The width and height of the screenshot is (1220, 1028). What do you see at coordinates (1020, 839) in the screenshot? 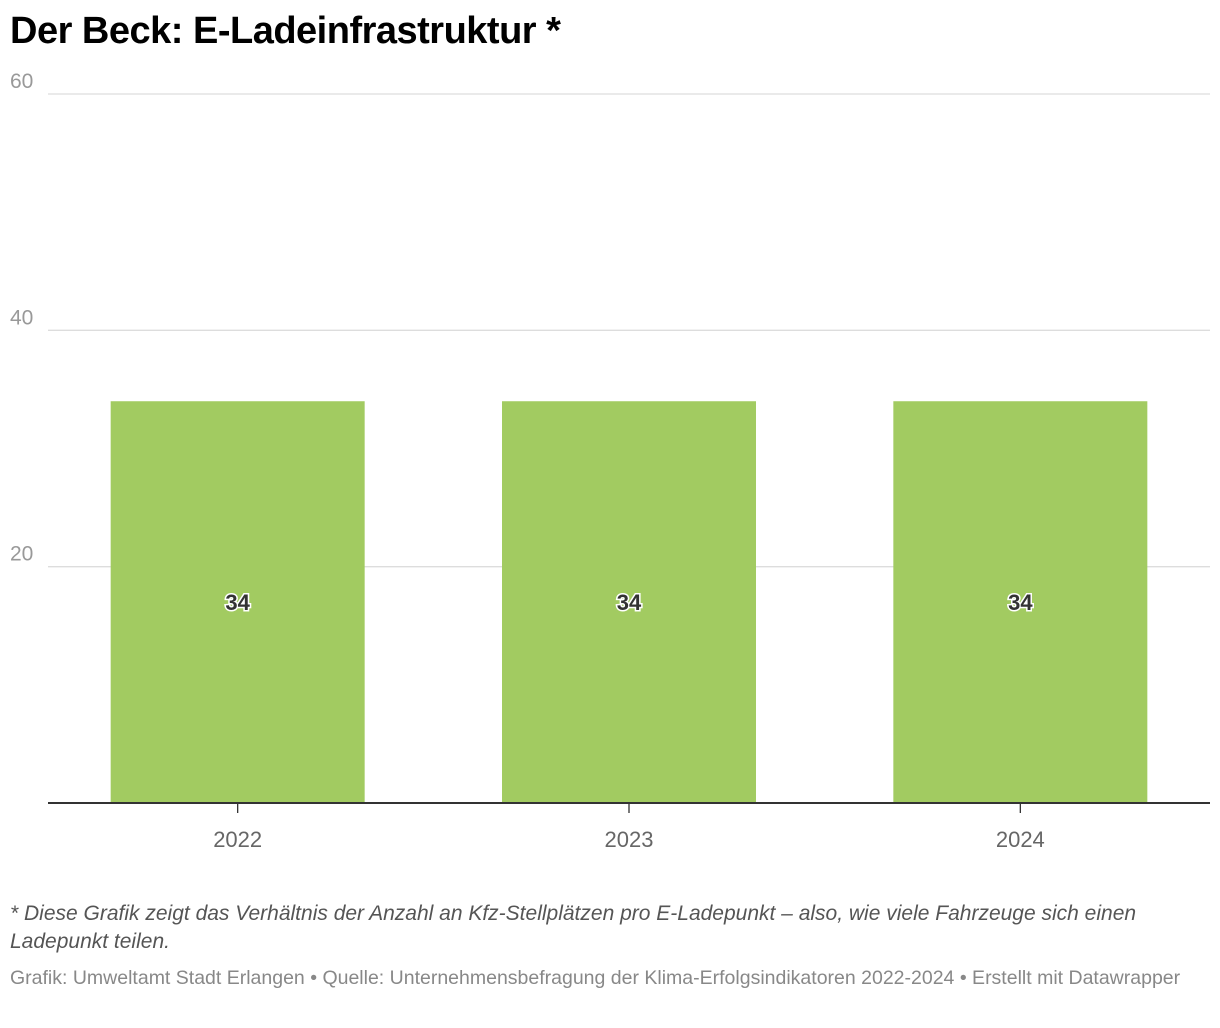
I see `x-tick-label: 2024` at bounding box center [1020, 839].